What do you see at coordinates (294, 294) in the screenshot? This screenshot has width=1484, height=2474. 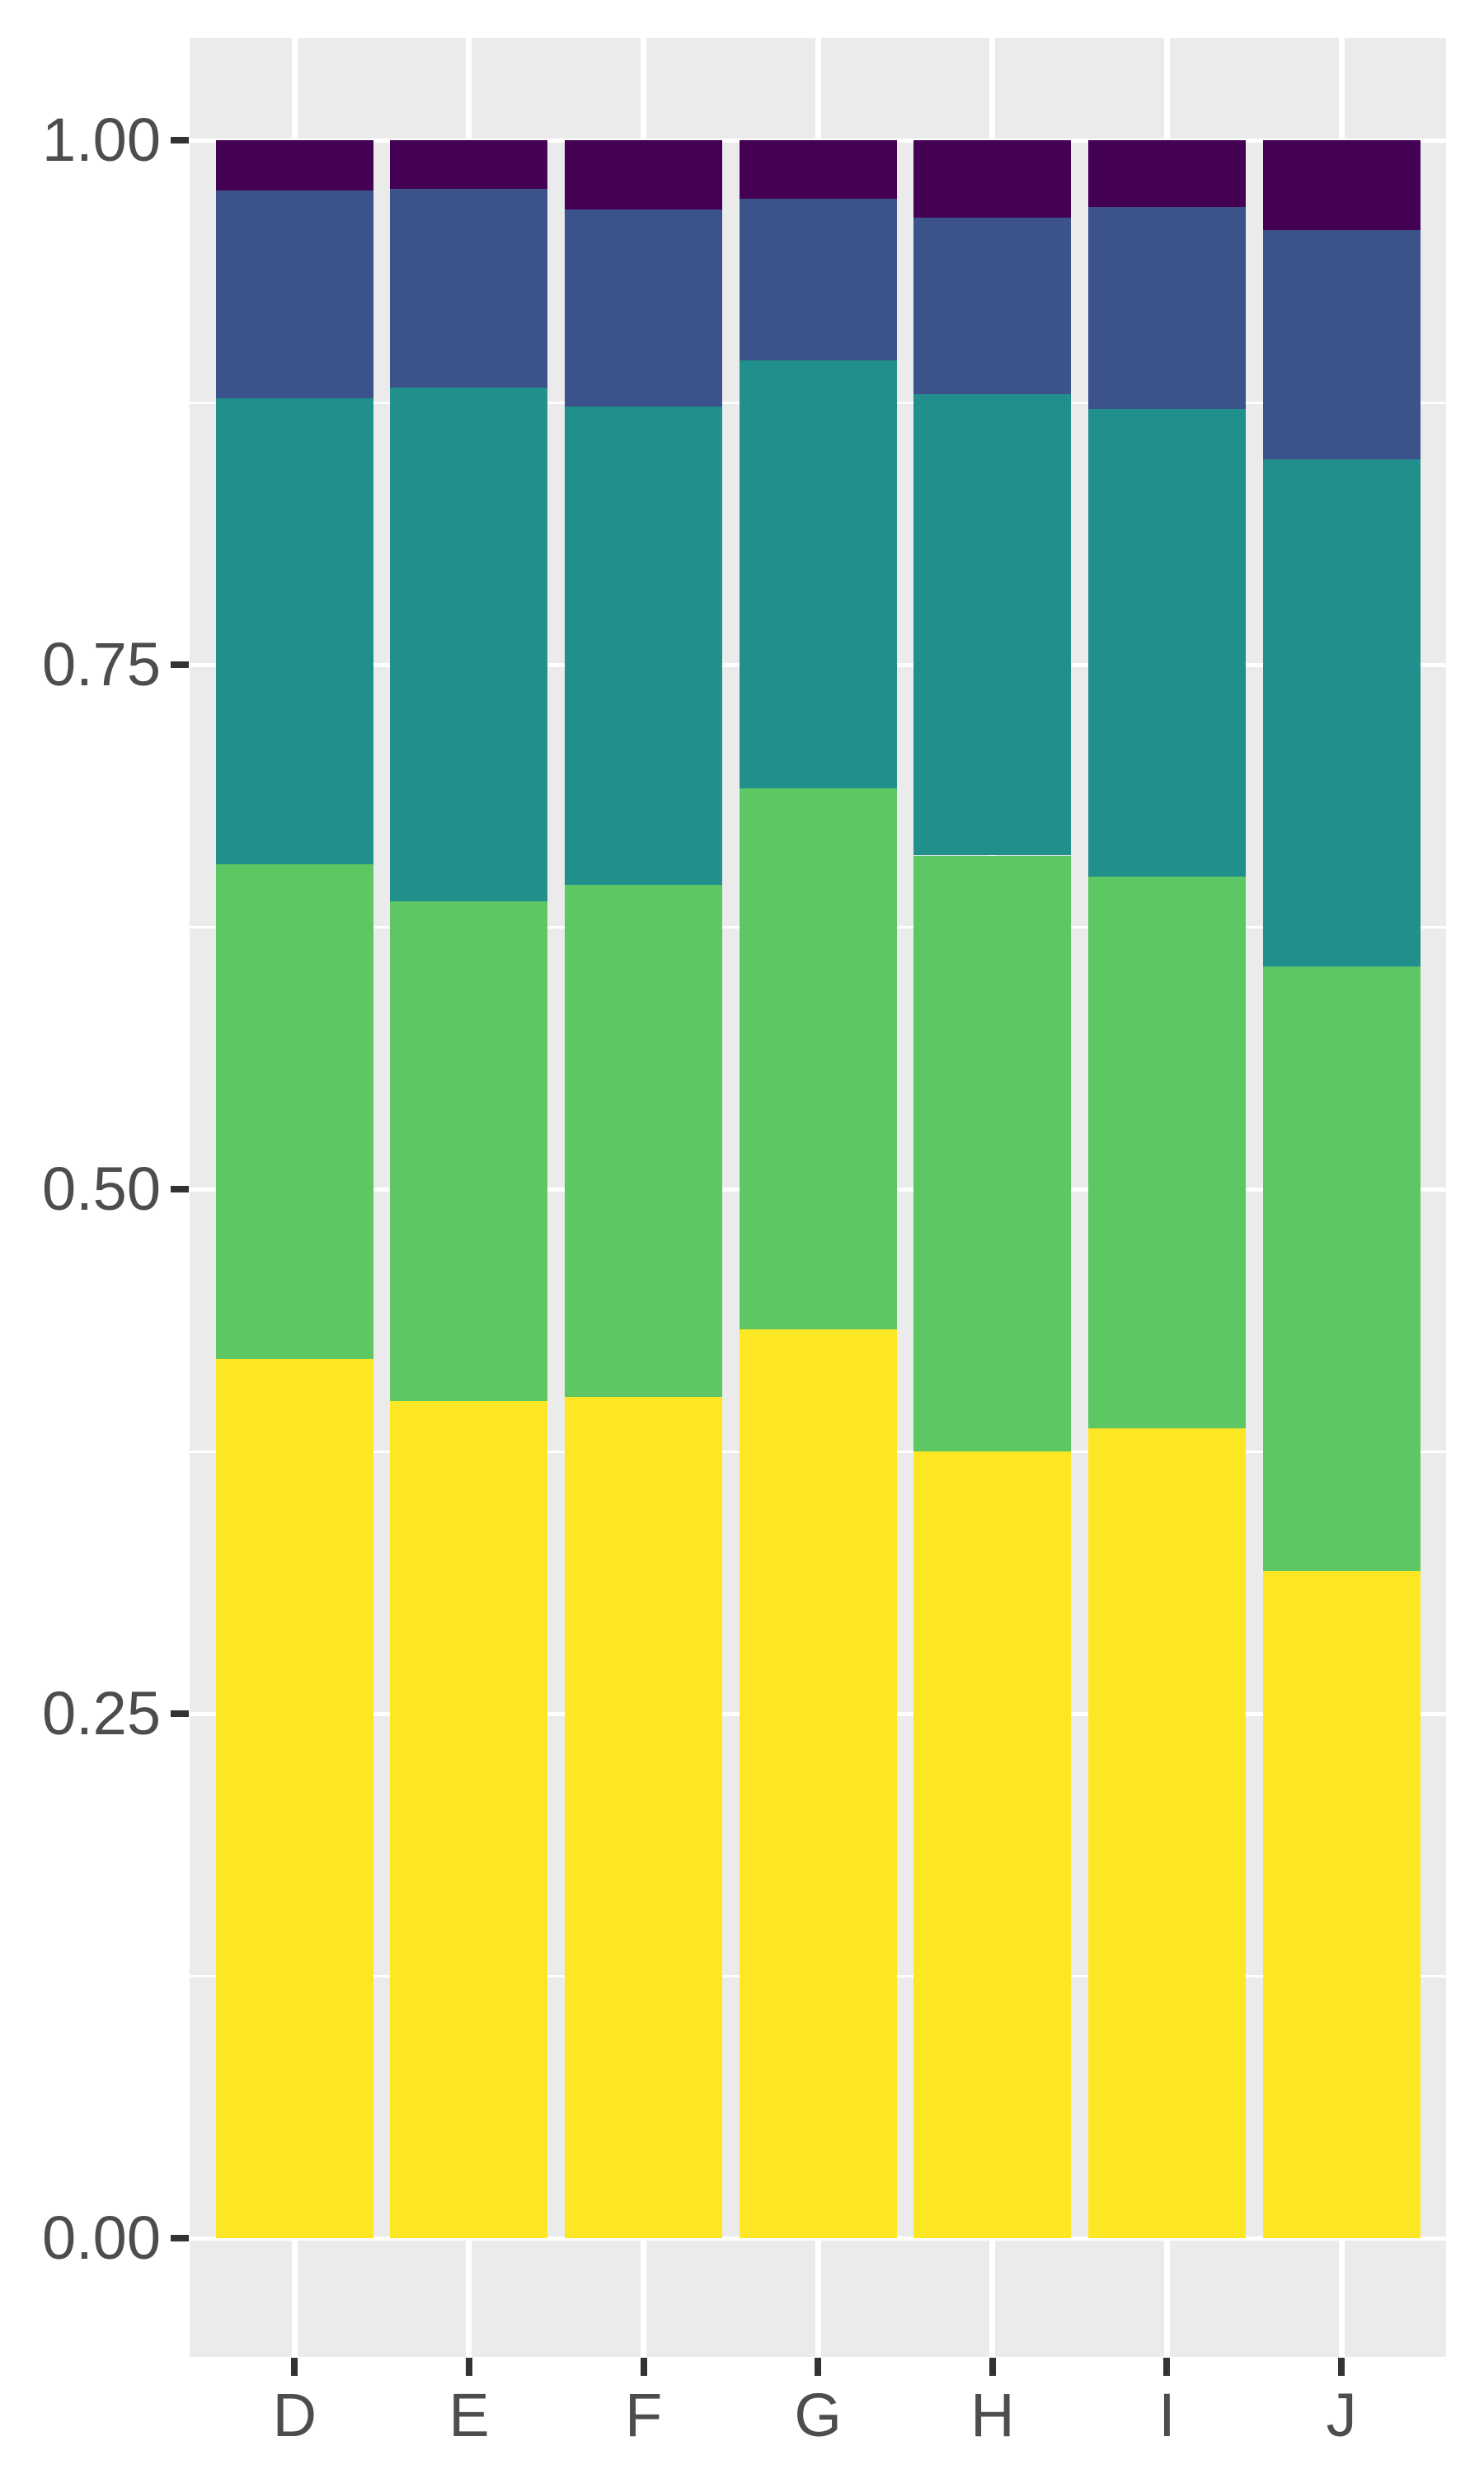 I see `bar-segment-D-segment-4-blue` at bounding box center [294, 294].